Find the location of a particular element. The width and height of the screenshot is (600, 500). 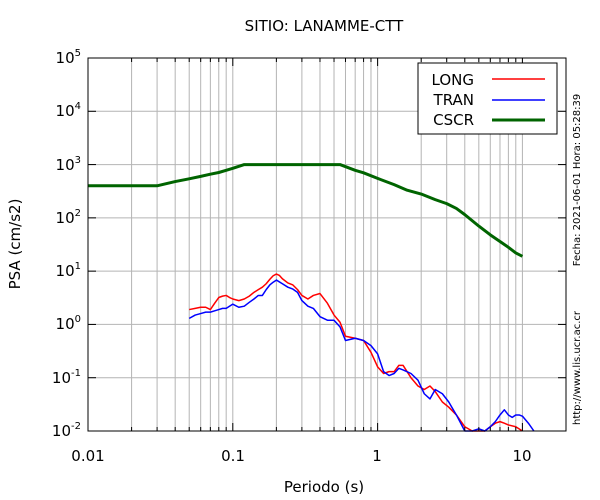

x-tick-label: 1 is located at coordinates (377, 456).